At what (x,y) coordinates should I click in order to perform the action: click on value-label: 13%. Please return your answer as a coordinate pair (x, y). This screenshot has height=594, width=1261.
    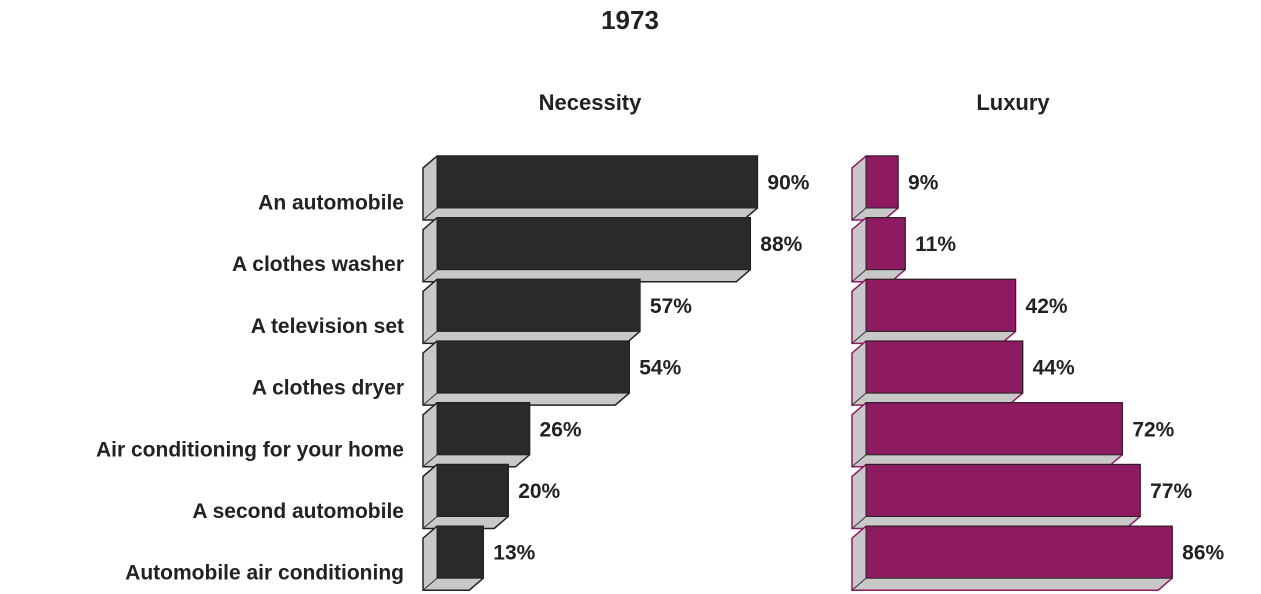
    Looking at the image, I should click on (514, 553).